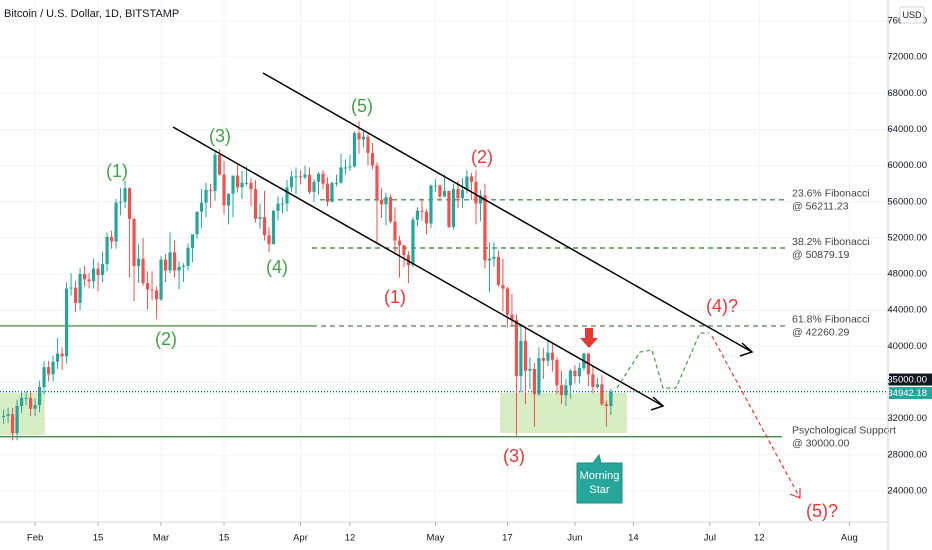 This screenshot has width=932, height=550. I want to click on wave-label: (3), so click(220, 136).